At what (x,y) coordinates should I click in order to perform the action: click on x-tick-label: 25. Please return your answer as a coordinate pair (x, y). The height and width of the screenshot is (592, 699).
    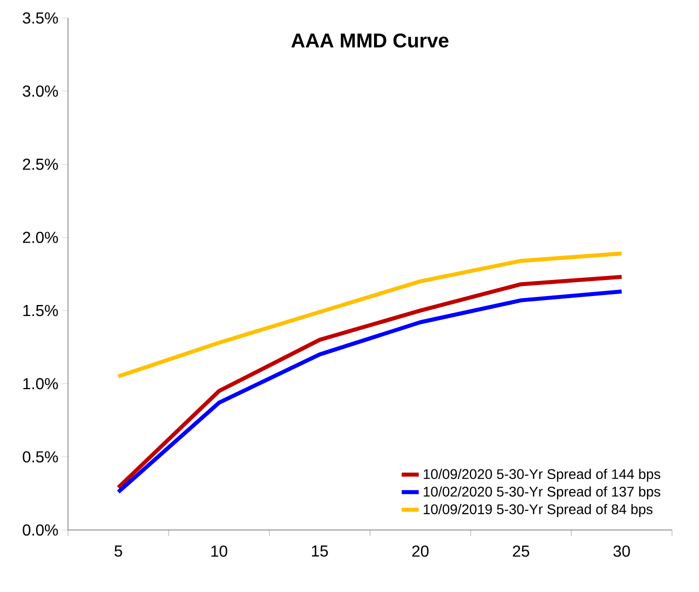
    Looking at the image, I should click on (521, 551).